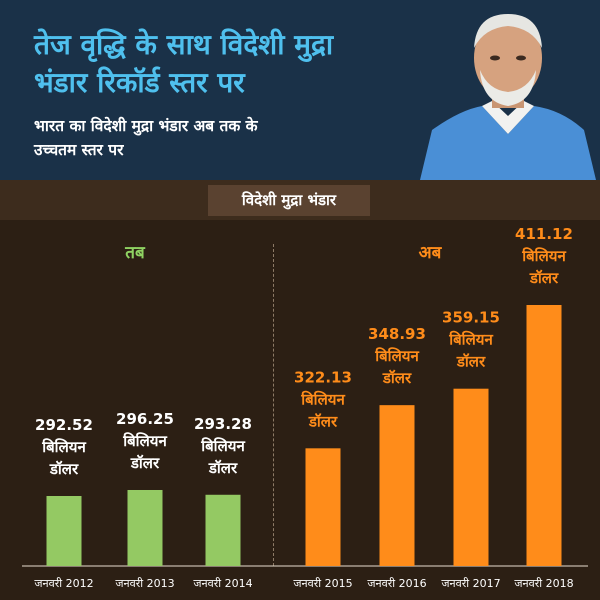 Image resolution: width=600 pixels, height=600 pixels. Describe the element at coordinates (273, 405) in the screenshot. I see `period-divider` at that location.